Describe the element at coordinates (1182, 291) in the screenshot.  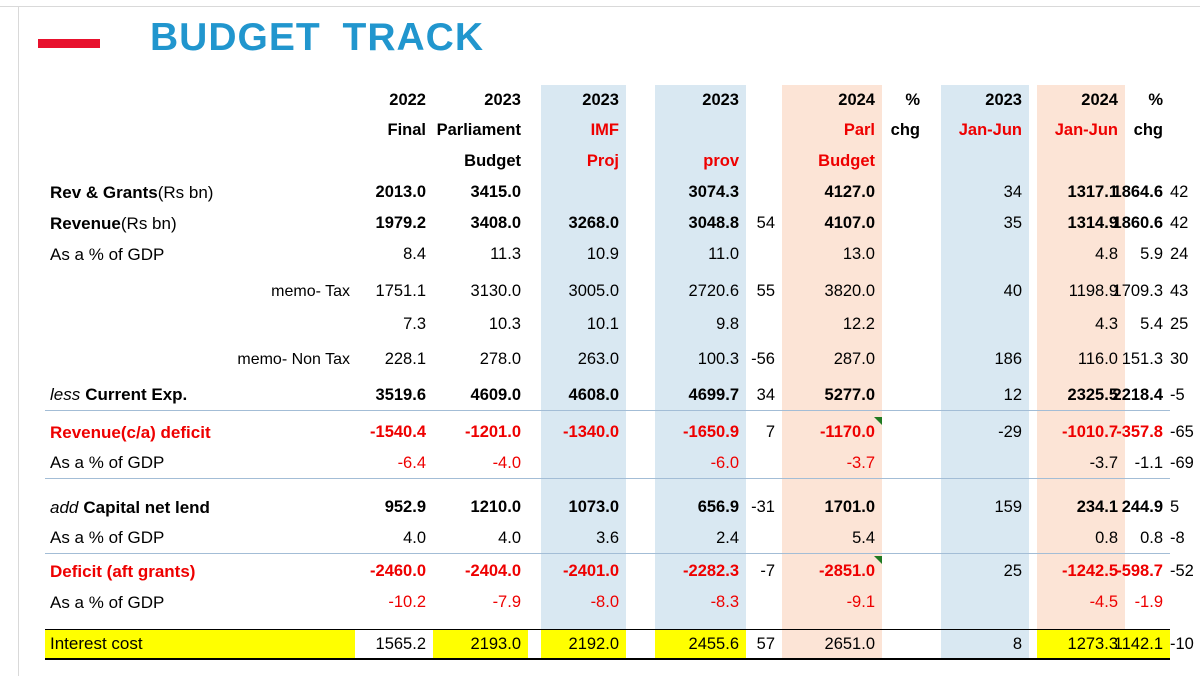
I see `table-cell: 43` at that location.